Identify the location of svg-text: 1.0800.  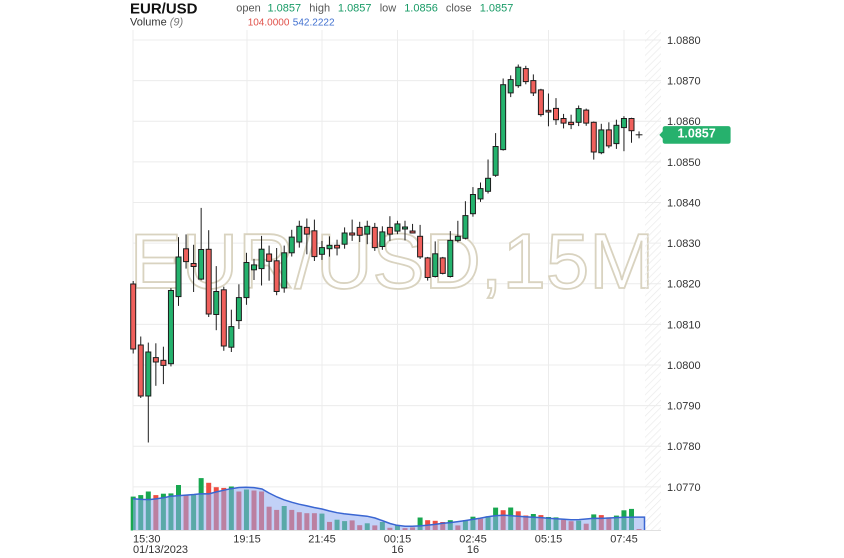
(684, 366).